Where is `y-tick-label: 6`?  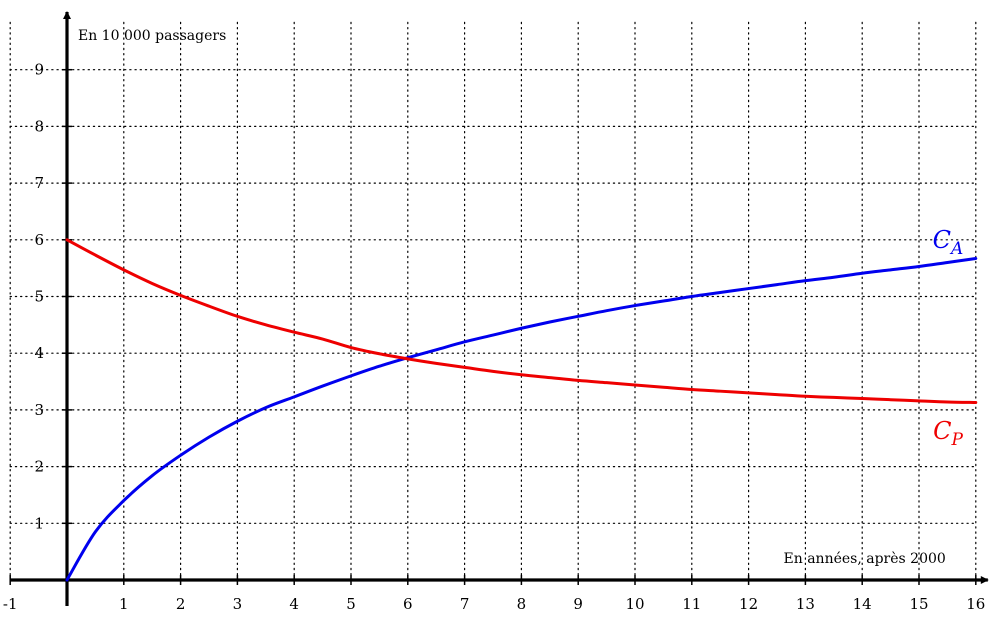
y-tick-label: 6 is located at coordinates (39, 240).